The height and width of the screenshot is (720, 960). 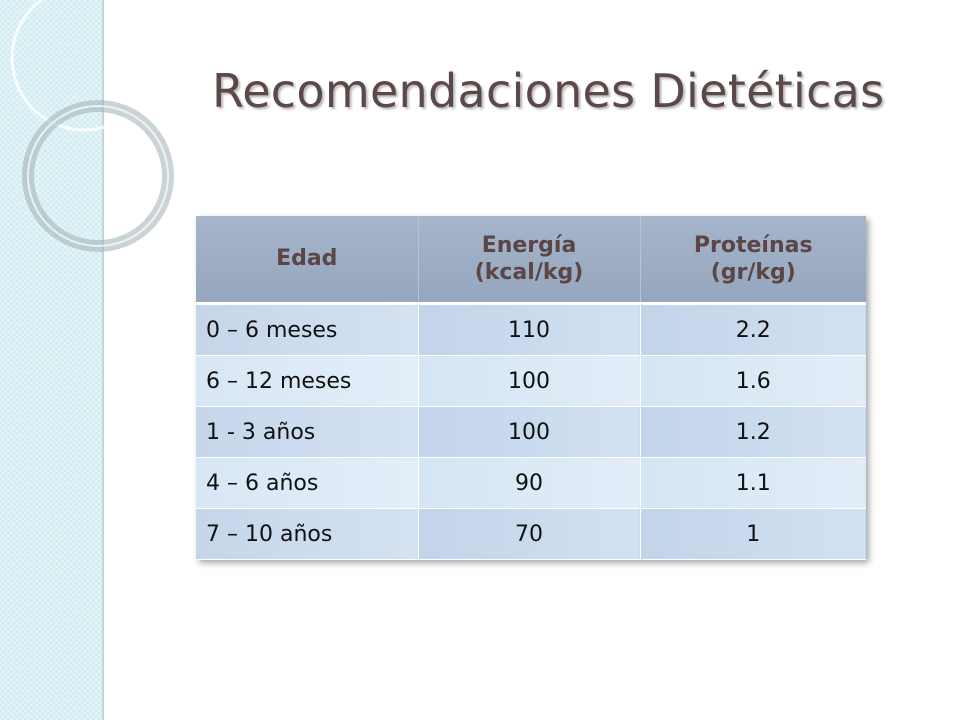 I want to click on cell-age: 6 – 12 meses, so click(x=307, y=381).